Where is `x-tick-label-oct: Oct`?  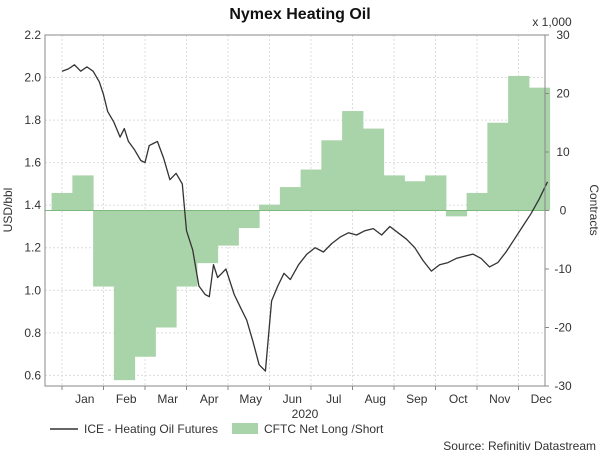 x-tick-label-oct: Oct is located at coordinates (458, 399).